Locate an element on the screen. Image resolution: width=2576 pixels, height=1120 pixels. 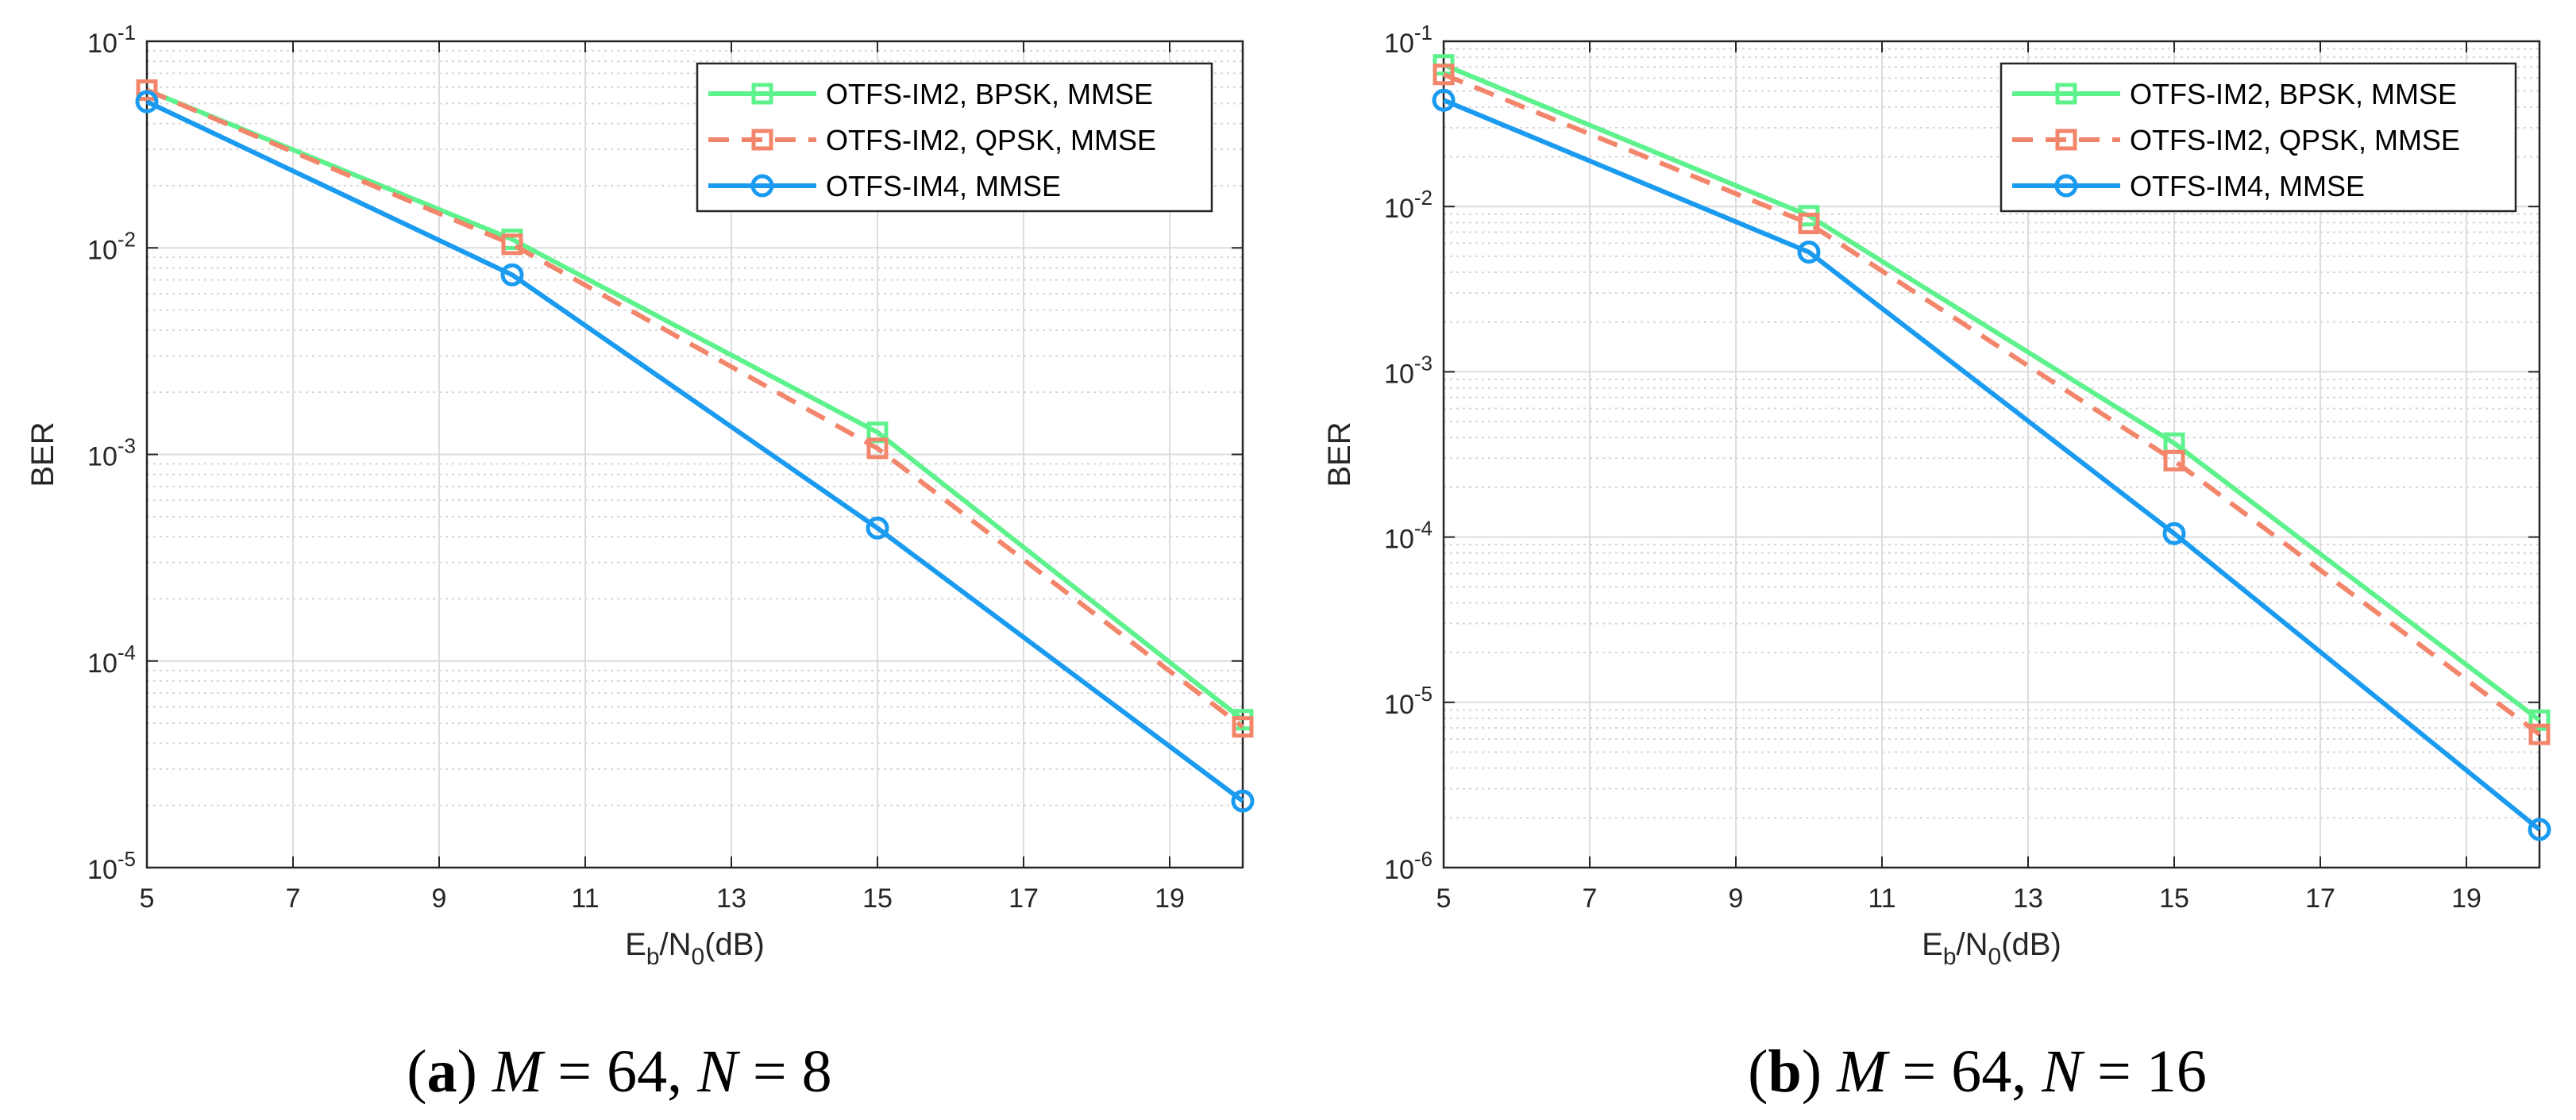
panel-caption: (b) M = 64, N = 16 is located at coordinates (1977, 1072).